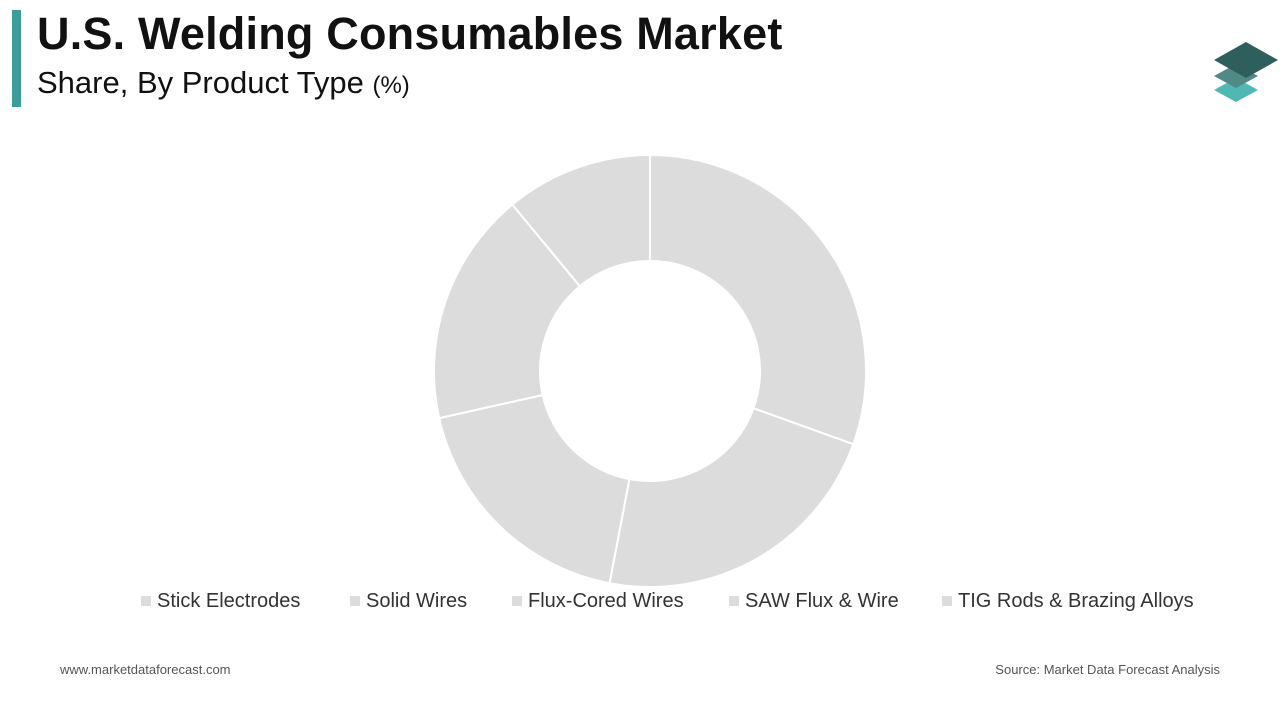  What do you see at coordinates (200, 82) in the screenshot?
I see `subtitle-text: Share, By Product Type` at bounding box center [200, 82].